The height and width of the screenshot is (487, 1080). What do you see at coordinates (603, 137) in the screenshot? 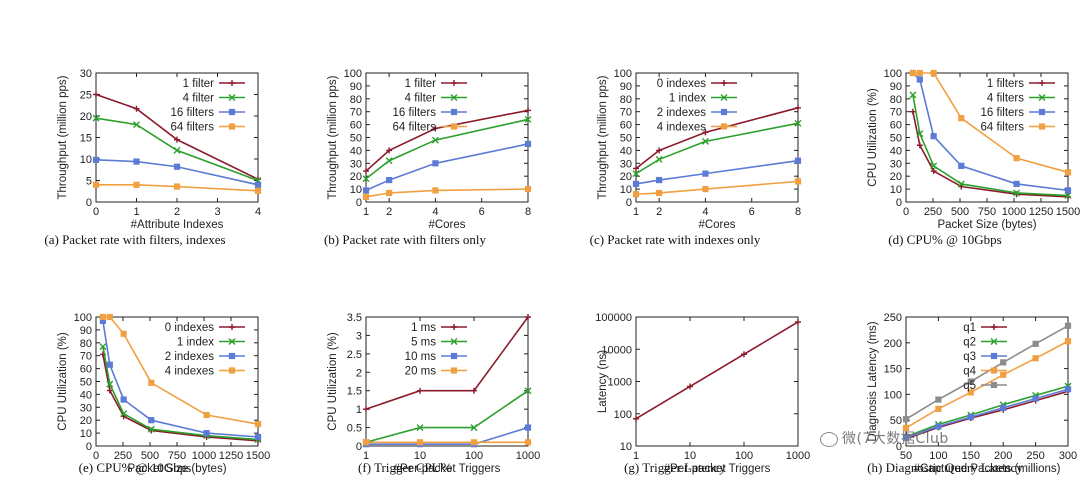
I see `y-axis-label: Throughput (million pps)` at bounding box center [603, 137].